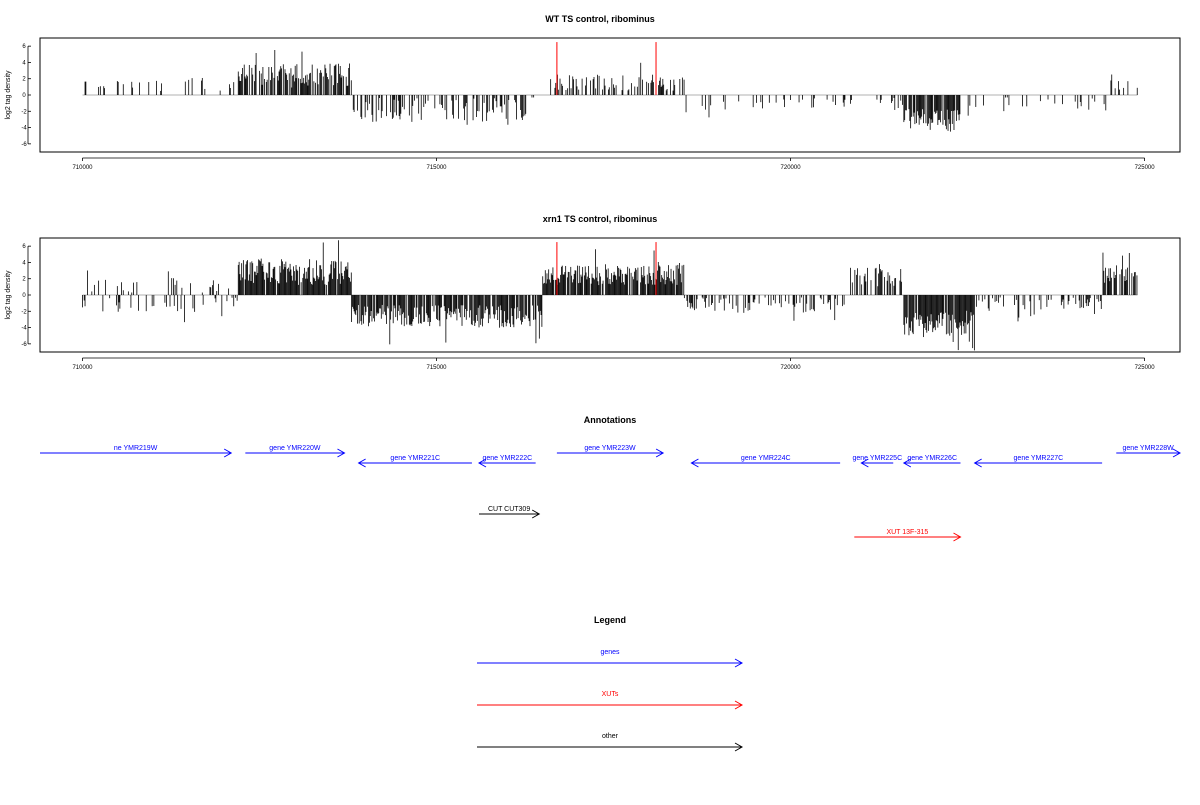  What do you see at coordinates (610, 448) in the screenshot?
I see `gene-label: gene YMR223W` at bounding box center [610, 448].